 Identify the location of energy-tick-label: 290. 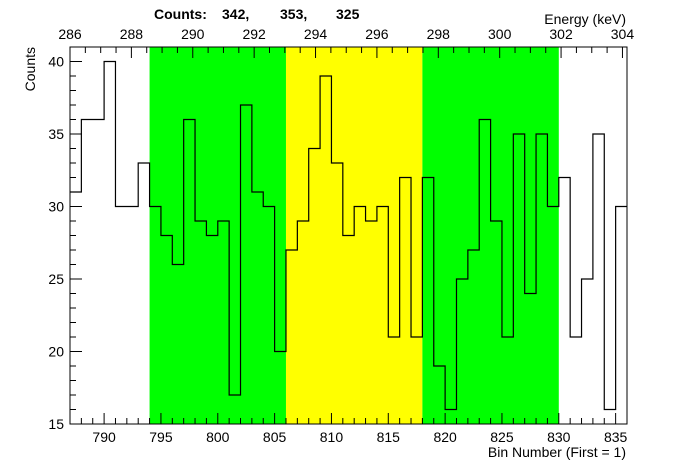
(193, 34).